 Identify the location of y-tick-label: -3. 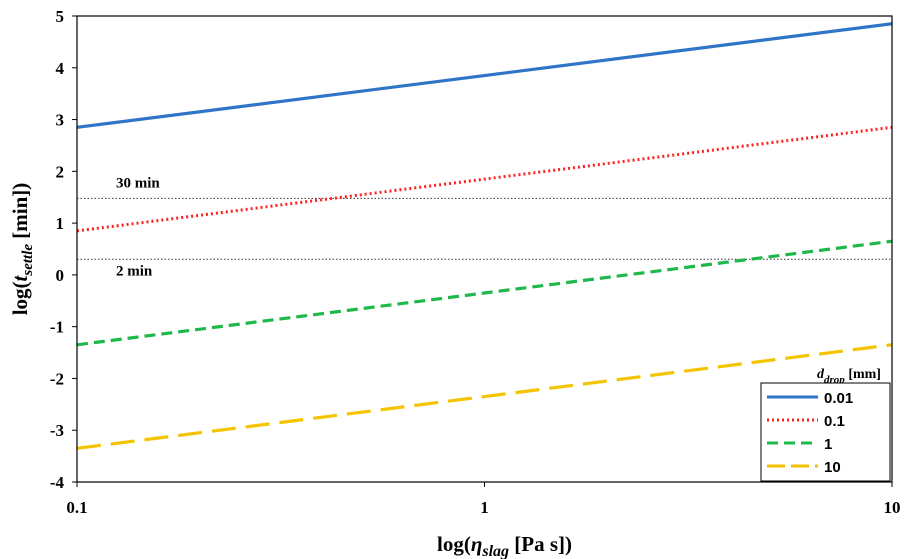
(57, 430).